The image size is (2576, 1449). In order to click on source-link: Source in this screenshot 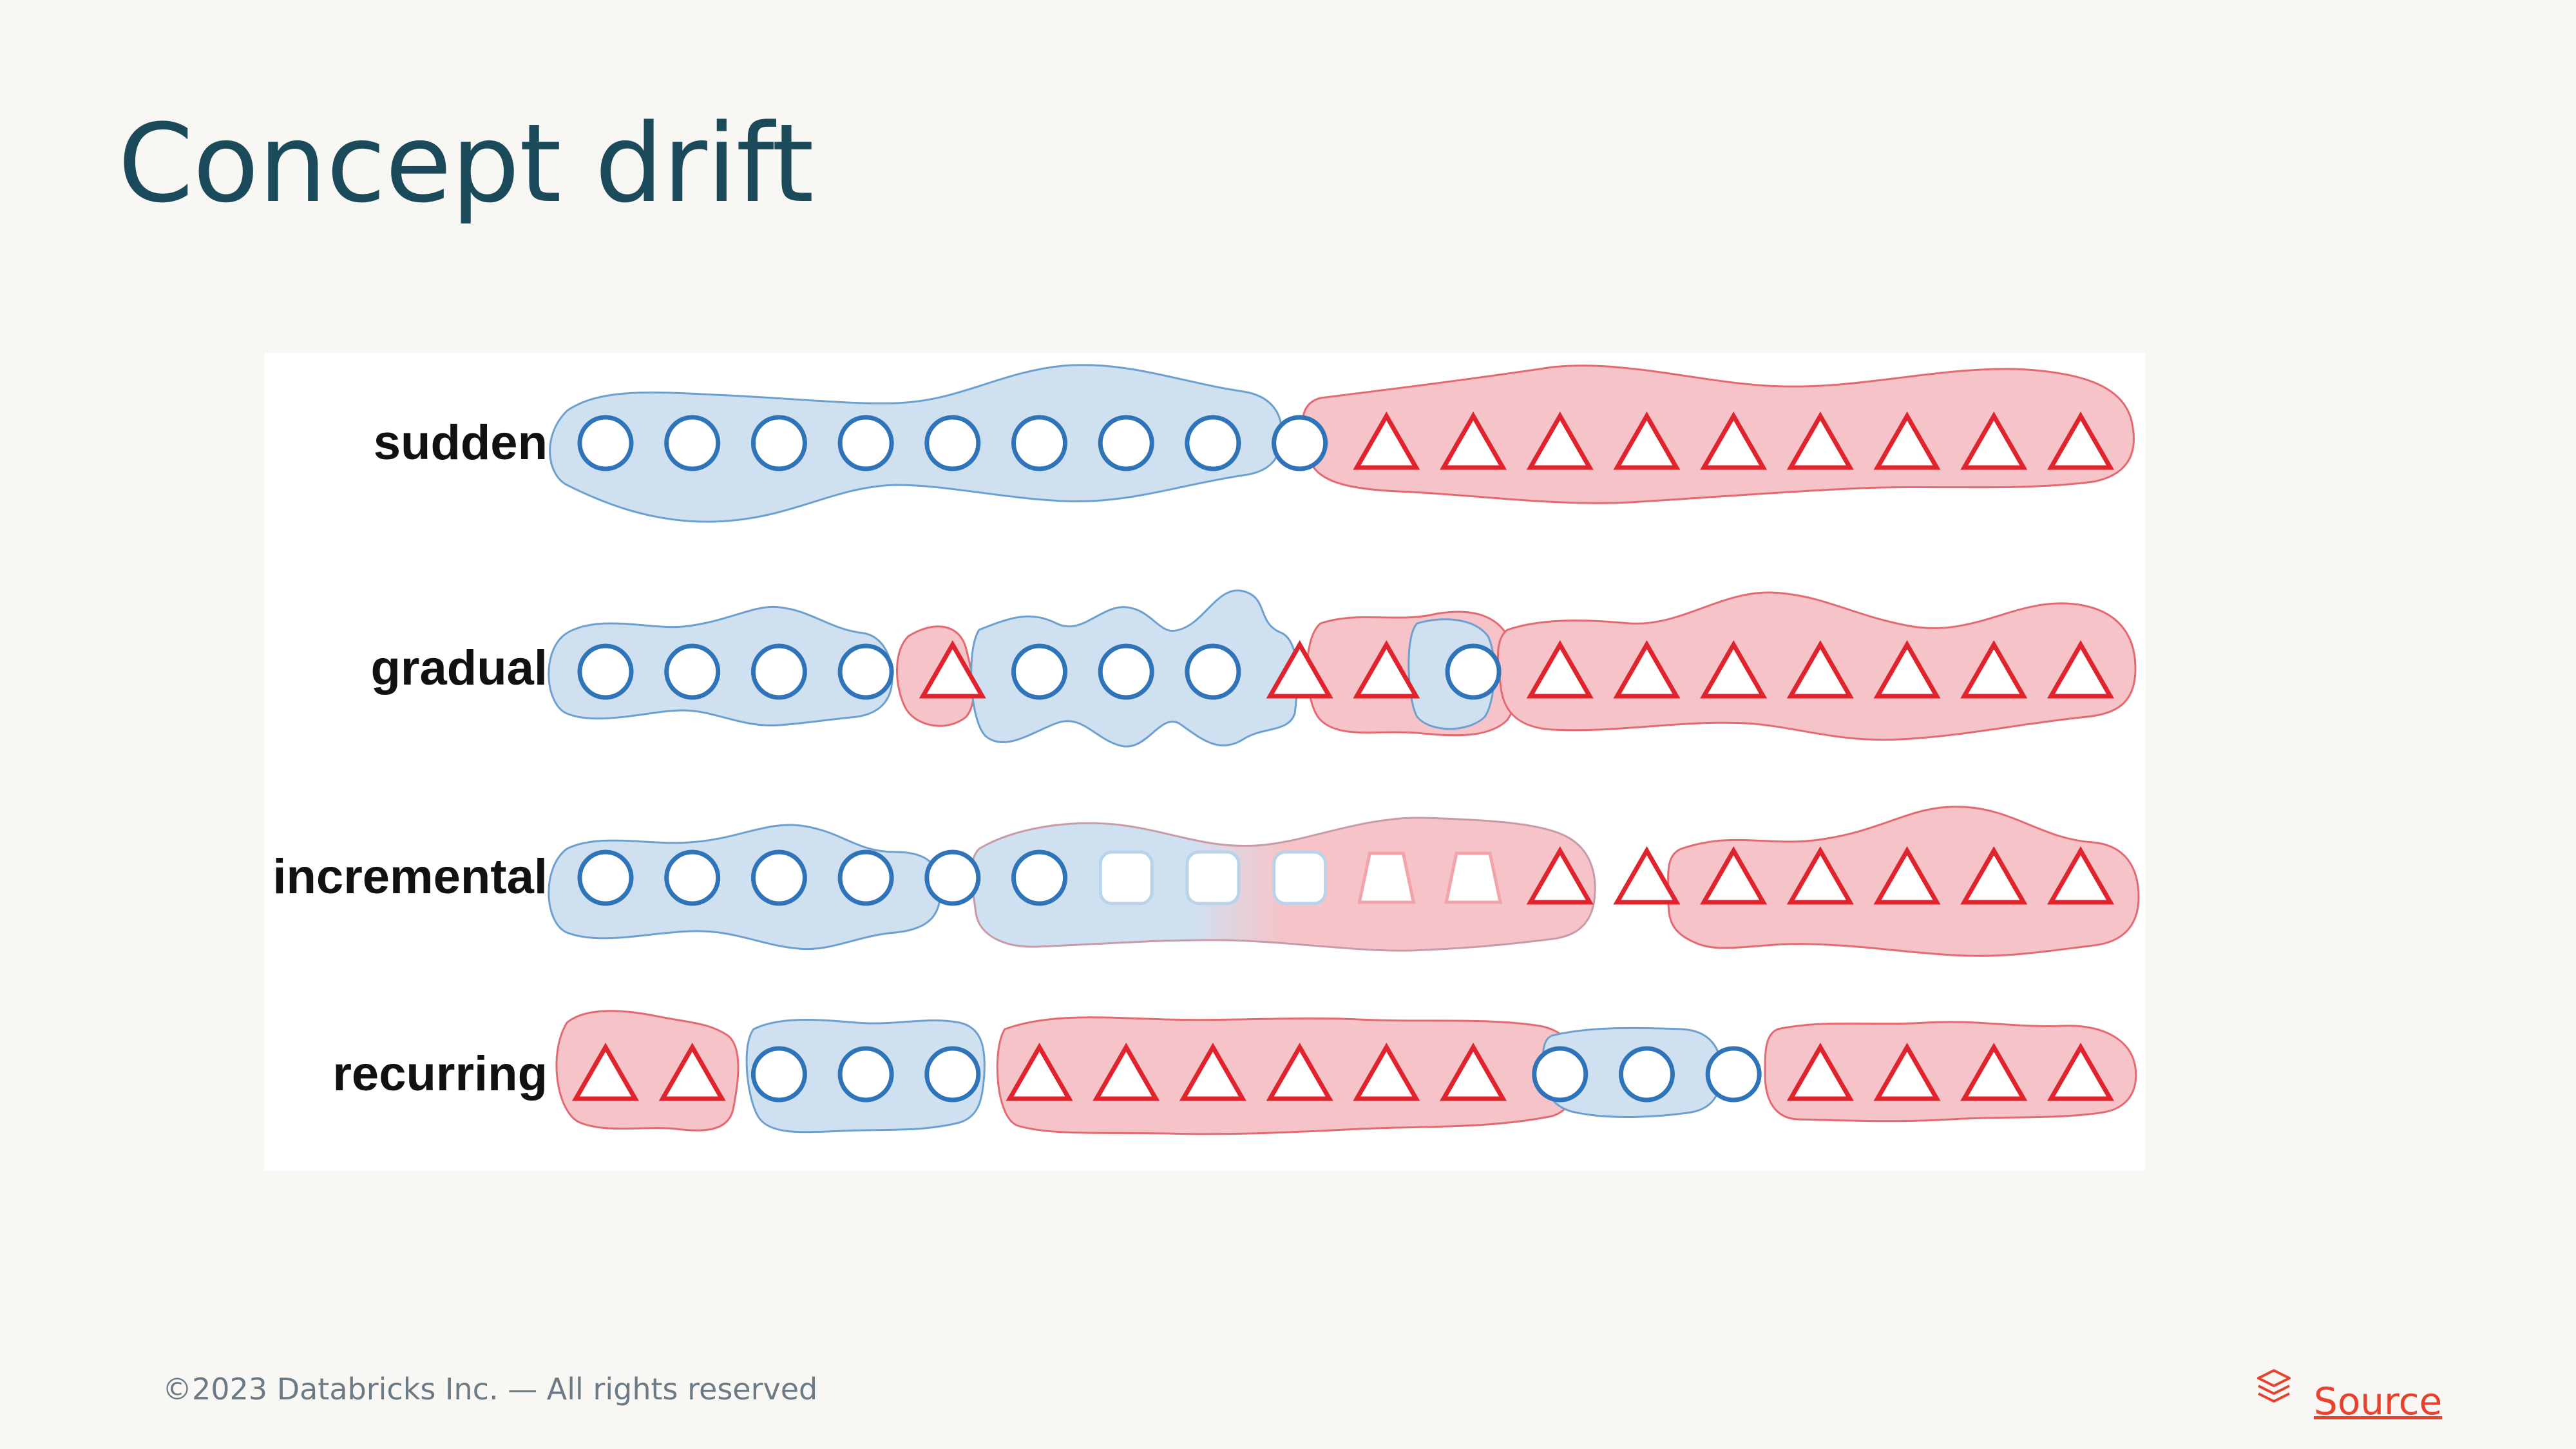, I will do `click(2378, 1401)`.